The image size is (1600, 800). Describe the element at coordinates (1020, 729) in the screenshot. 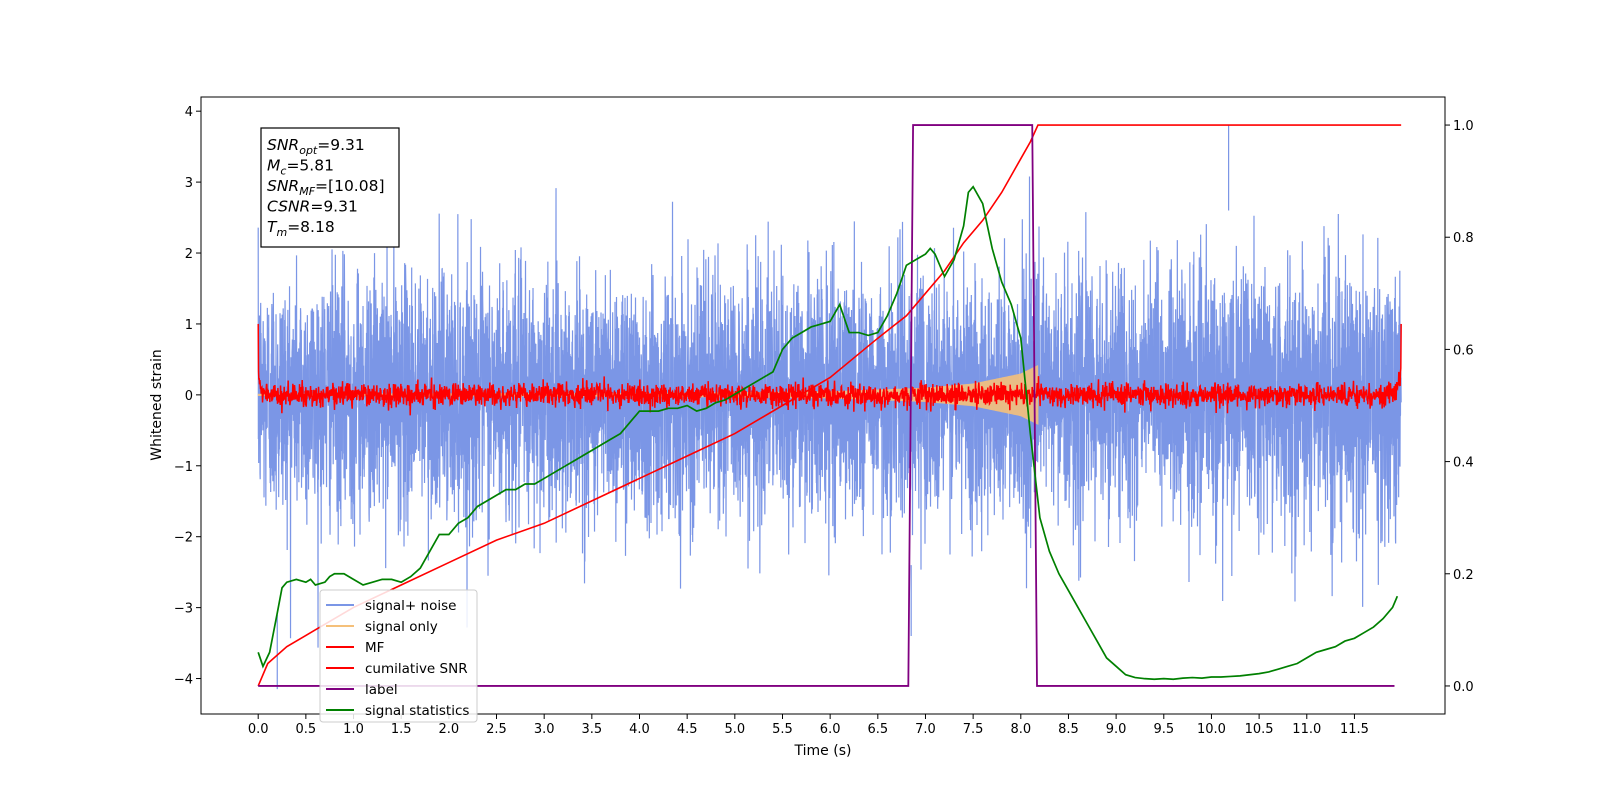

I see `x-tick-label: 8.0` at that location.